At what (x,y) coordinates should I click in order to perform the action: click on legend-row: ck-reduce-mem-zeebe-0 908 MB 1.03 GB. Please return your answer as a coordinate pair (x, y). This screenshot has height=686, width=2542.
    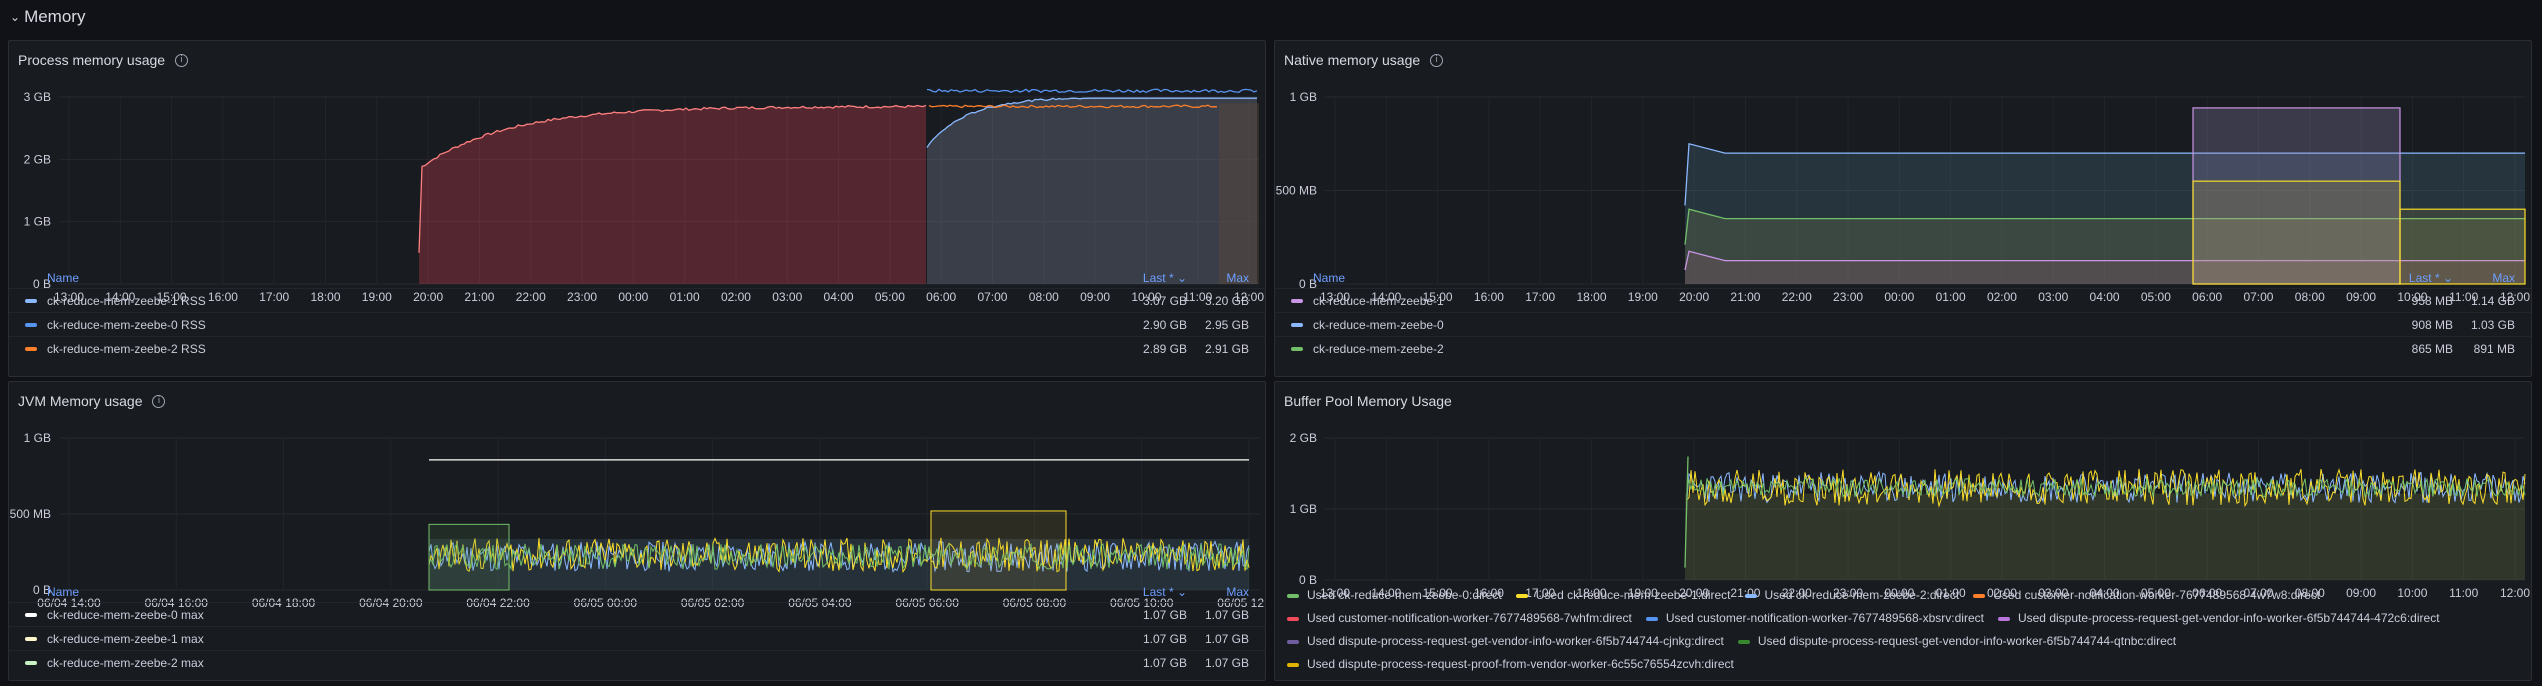
    Looking at the image, I should click on (1903, 324).